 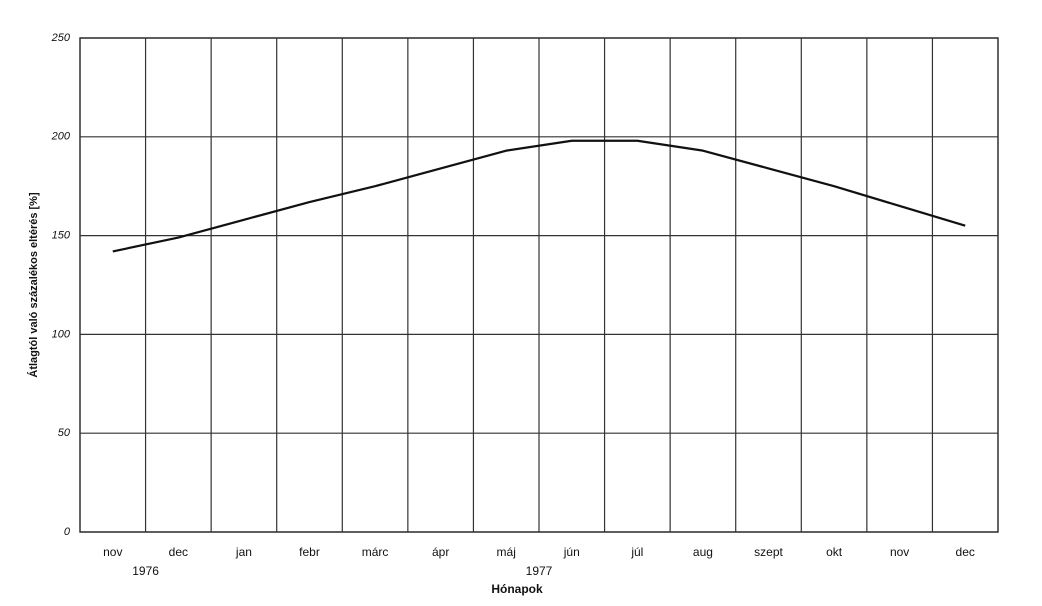 I want to click on y-tick-label: 0, so click(x=67, y=532).